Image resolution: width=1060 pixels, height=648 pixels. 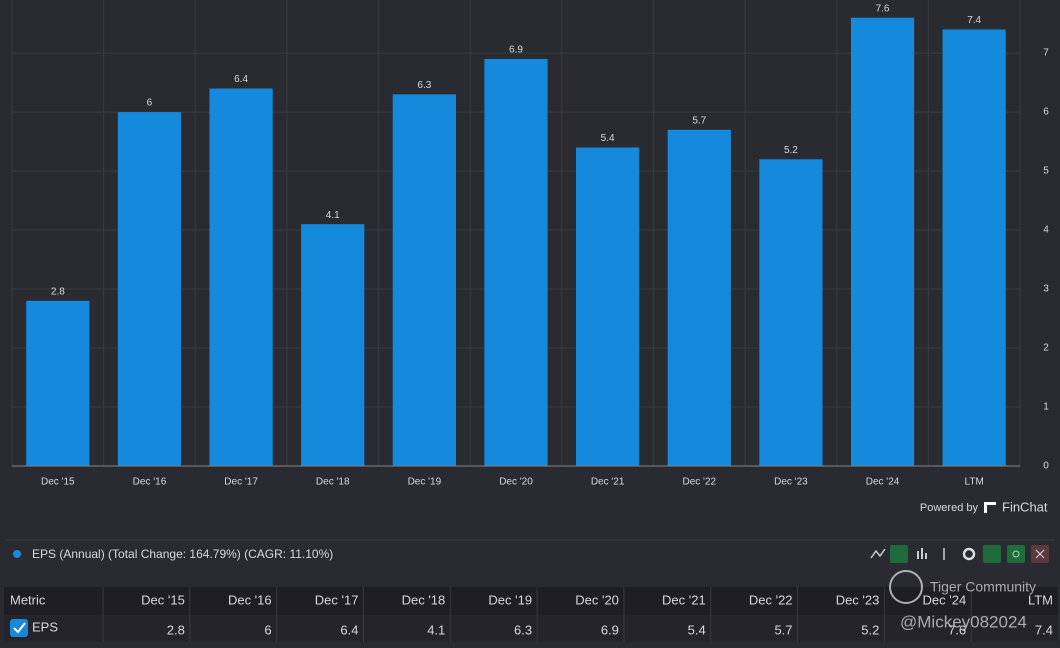 What do you see at coordinates (699, 120) in the screenshot?
I see `value-label: 5.7` at bounding box center [699, 120].